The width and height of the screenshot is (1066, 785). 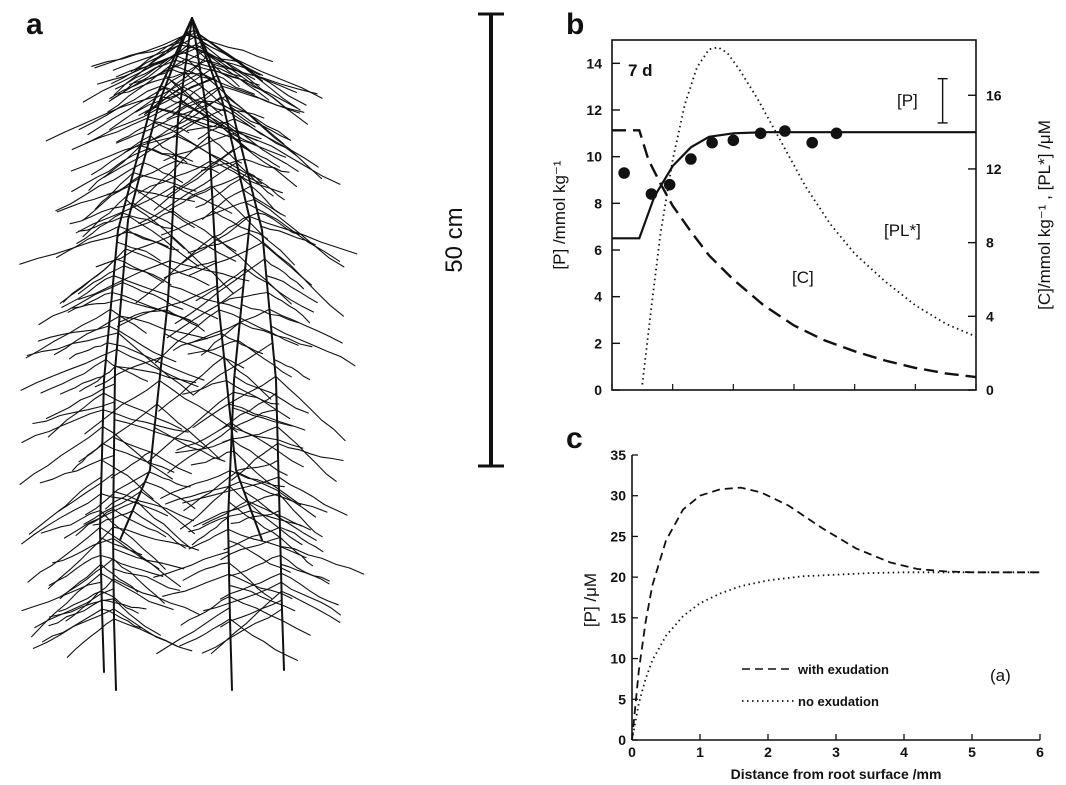 What do you see at coordinates (904, 752) in the screenshot?
I see `chart-c-xtick-label: 4` at bounding box center [904, 752].